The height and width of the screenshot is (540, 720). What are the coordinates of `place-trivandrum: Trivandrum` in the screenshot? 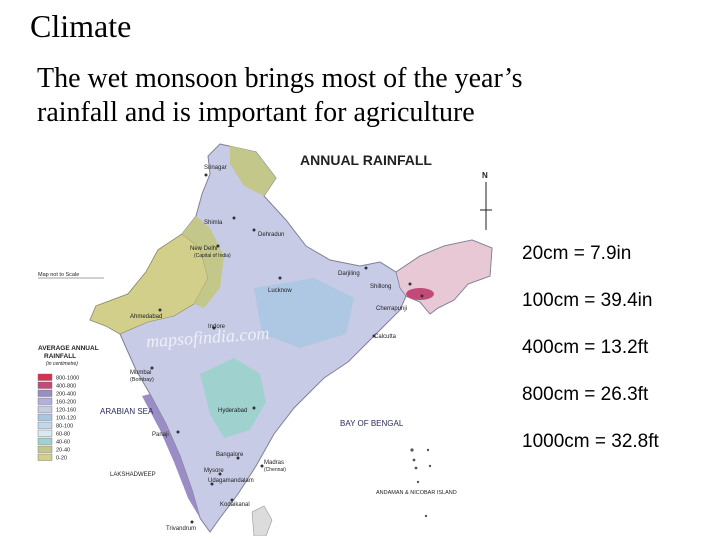 It's located at (181, 529).